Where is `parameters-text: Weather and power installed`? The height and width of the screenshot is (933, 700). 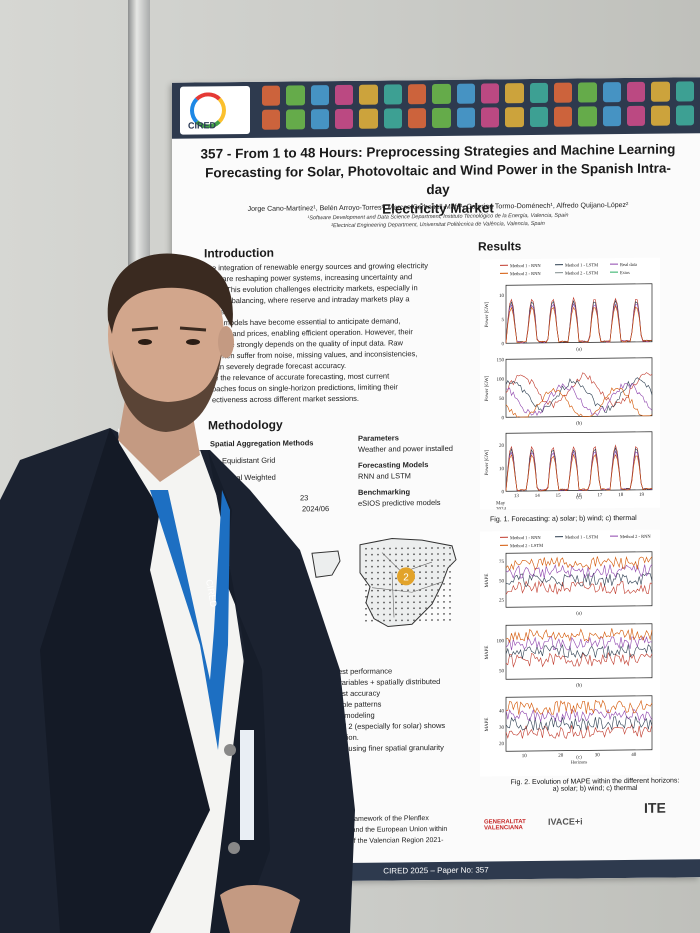
parameters-text: Weather and power installed is located at coordinates (405, 448).